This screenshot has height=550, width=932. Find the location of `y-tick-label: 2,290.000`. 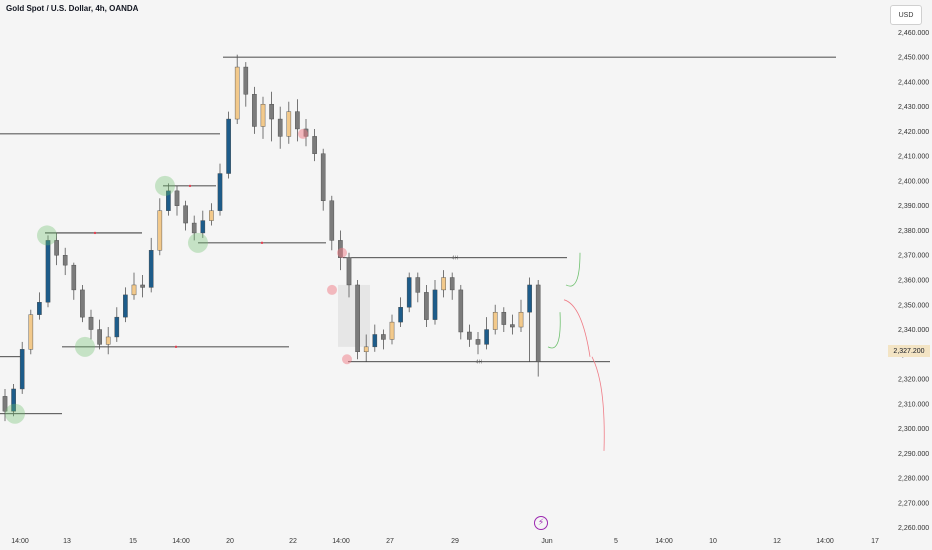

y-tick-label: 2,290.000 is located at coordinates (913, 454).